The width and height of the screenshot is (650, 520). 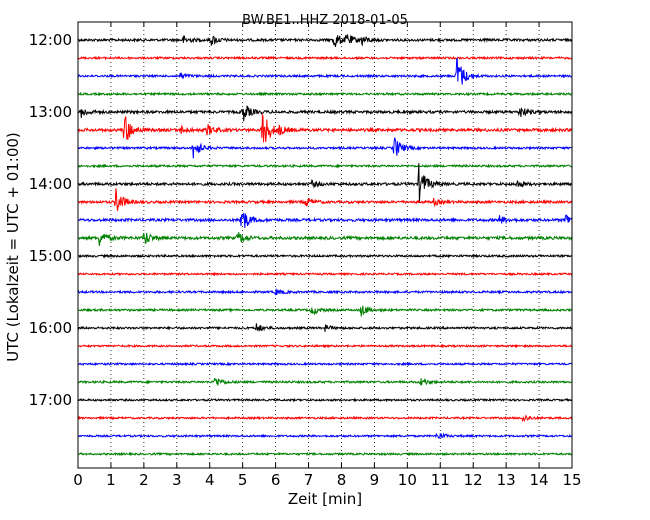 What do you see at coordinates (50, 256) in the screenshot?
I see `y-tick-label: 15:00` at bounding box center [50, 256].